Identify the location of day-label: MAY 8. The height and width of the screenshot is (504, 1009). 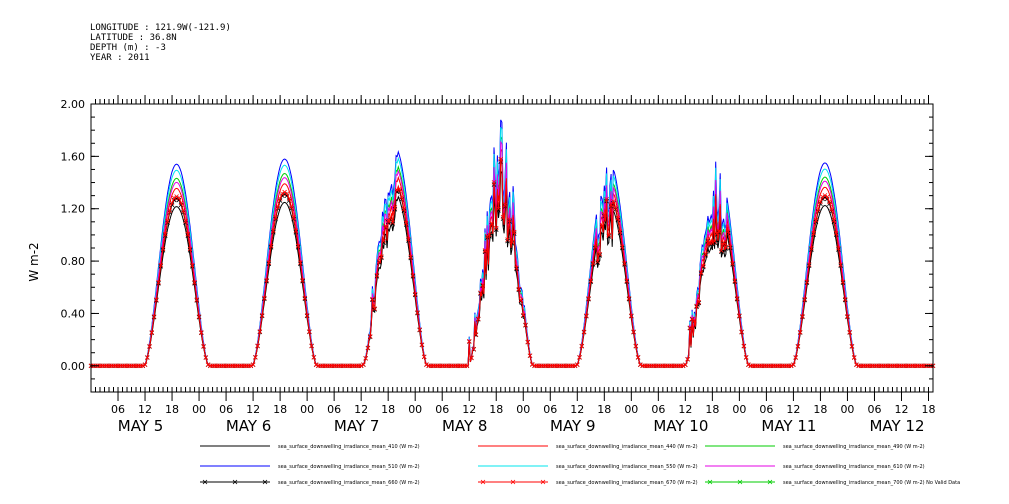
(465, 426).